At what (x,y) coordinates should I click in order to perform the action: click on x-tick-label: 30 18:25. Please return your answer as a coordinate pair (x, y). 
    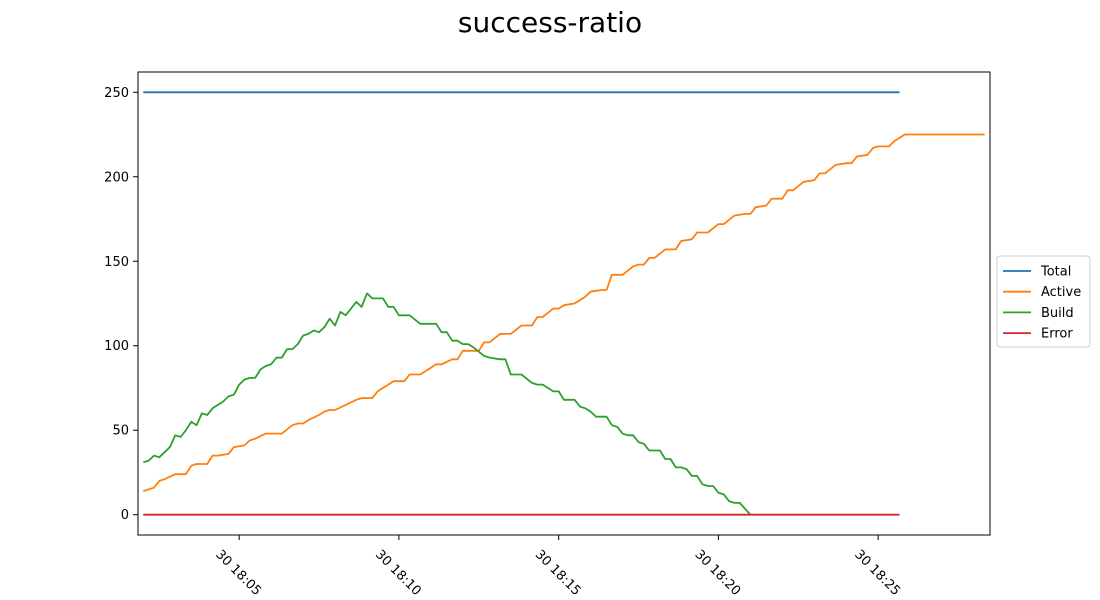
    Looking at the image, I should click on (877, 573).